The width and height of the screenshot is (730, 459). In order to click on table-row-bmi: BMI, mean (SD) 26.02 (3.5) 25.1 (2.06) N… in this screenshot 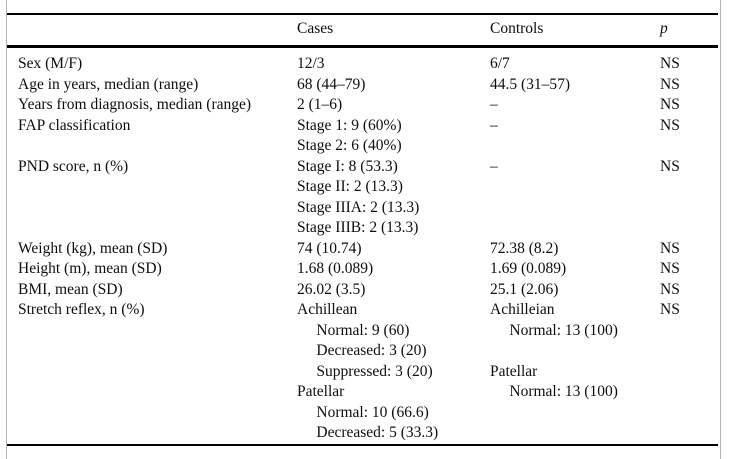, I will do `click(362, 290)`.